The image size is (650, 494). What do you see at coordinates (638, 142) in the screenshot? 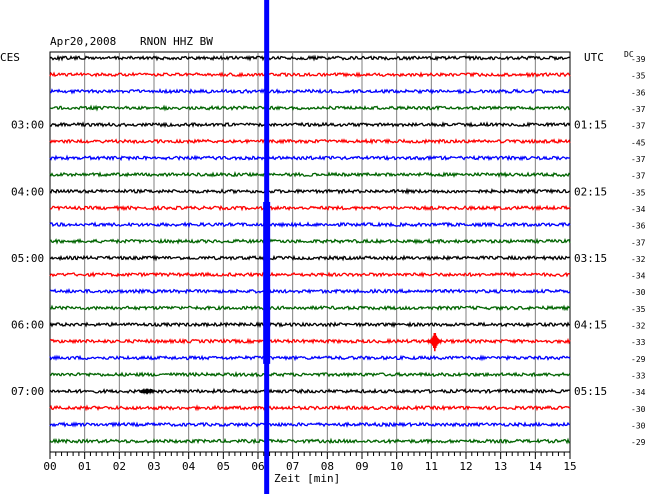
I see `dc-value: -45` at bounding box center [638, 142].